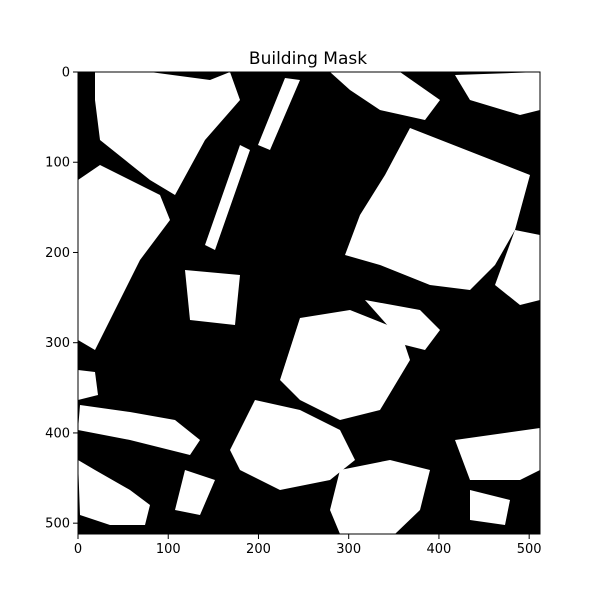 The width and height of the screenshot is (600, 600). Describe the element at coordinates (66, 73) in the screenshot. I see `y-tick-label: 0` at that location.